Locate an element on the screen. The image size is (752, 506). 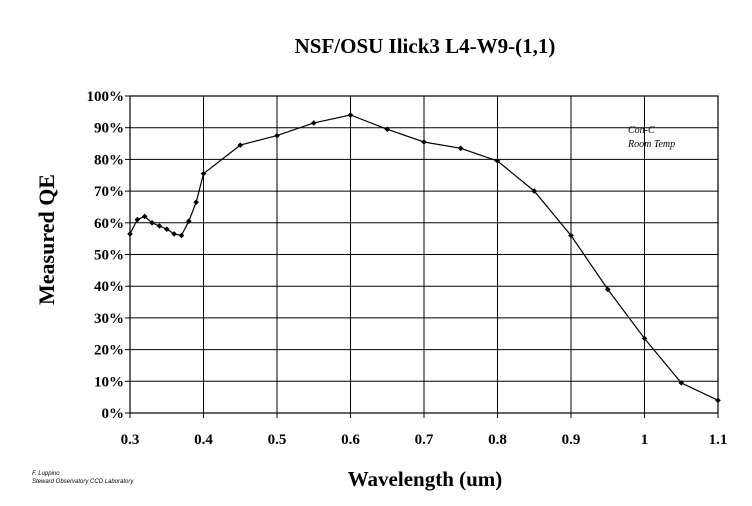
x-tick-label: 0.4 is located at coordinates (203, 440).